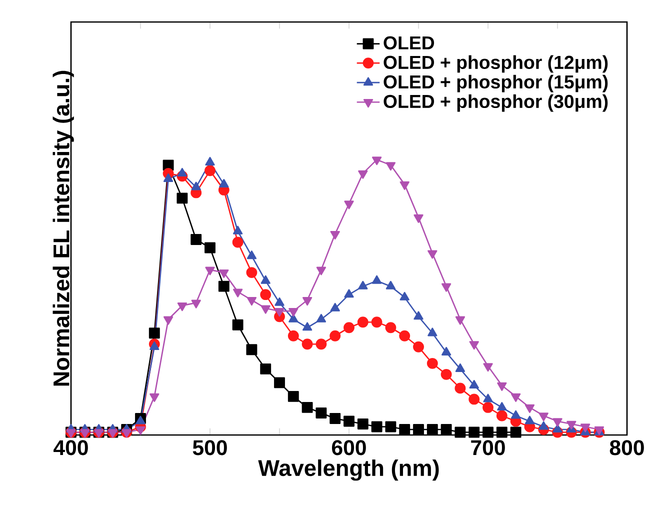 Image resolution: width=652 pixels, height=517 pixels. What do you see at coordinates (71, 448) in the screenshot?
I see `x-tick-label: 400` at bounding box center [71, 448].